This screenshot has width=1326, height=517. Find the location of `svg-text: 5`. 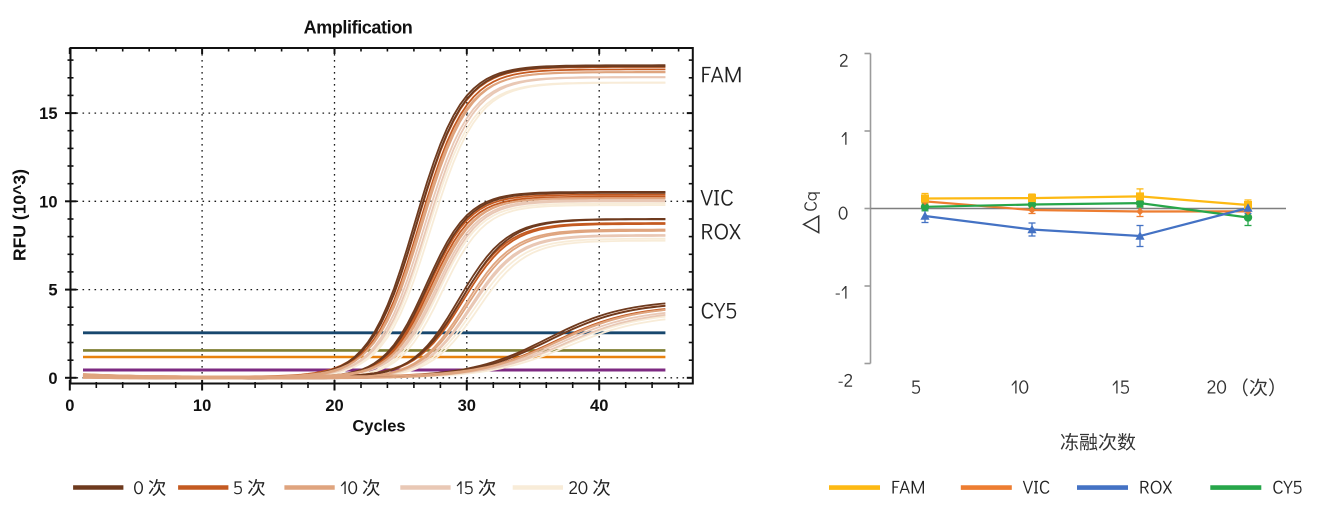

svg-text: 5 is located at coordinates (52, 291).